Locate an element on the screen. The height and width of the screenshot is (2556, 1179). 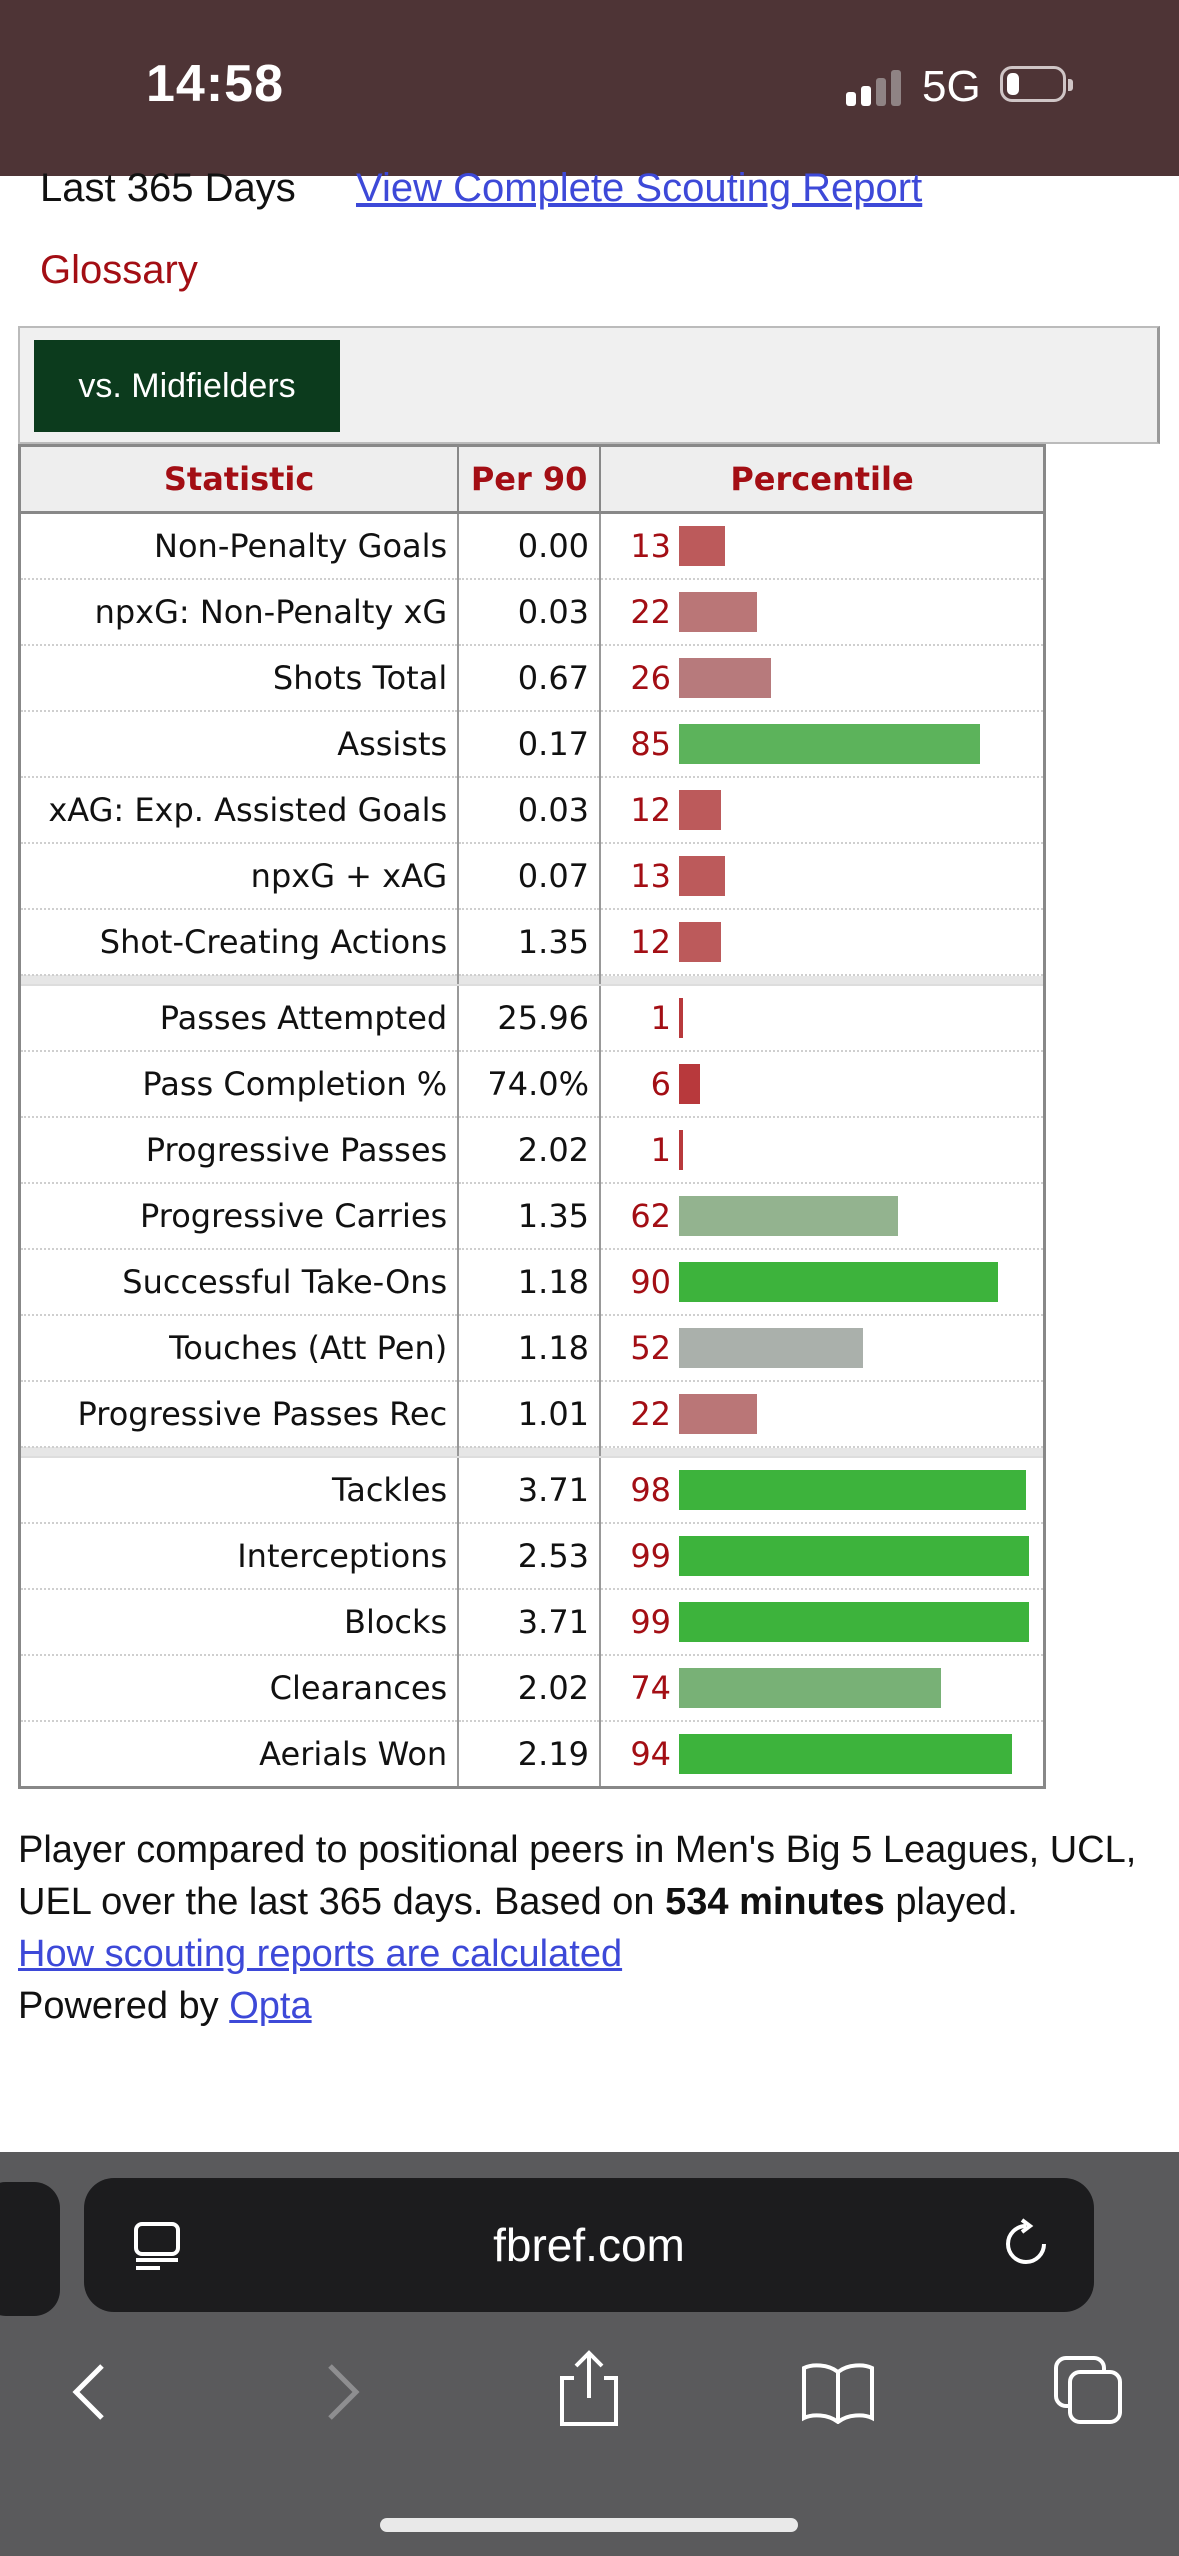
calculation-link: How scouting reports are calculated is located at coordinates (320, 1954).